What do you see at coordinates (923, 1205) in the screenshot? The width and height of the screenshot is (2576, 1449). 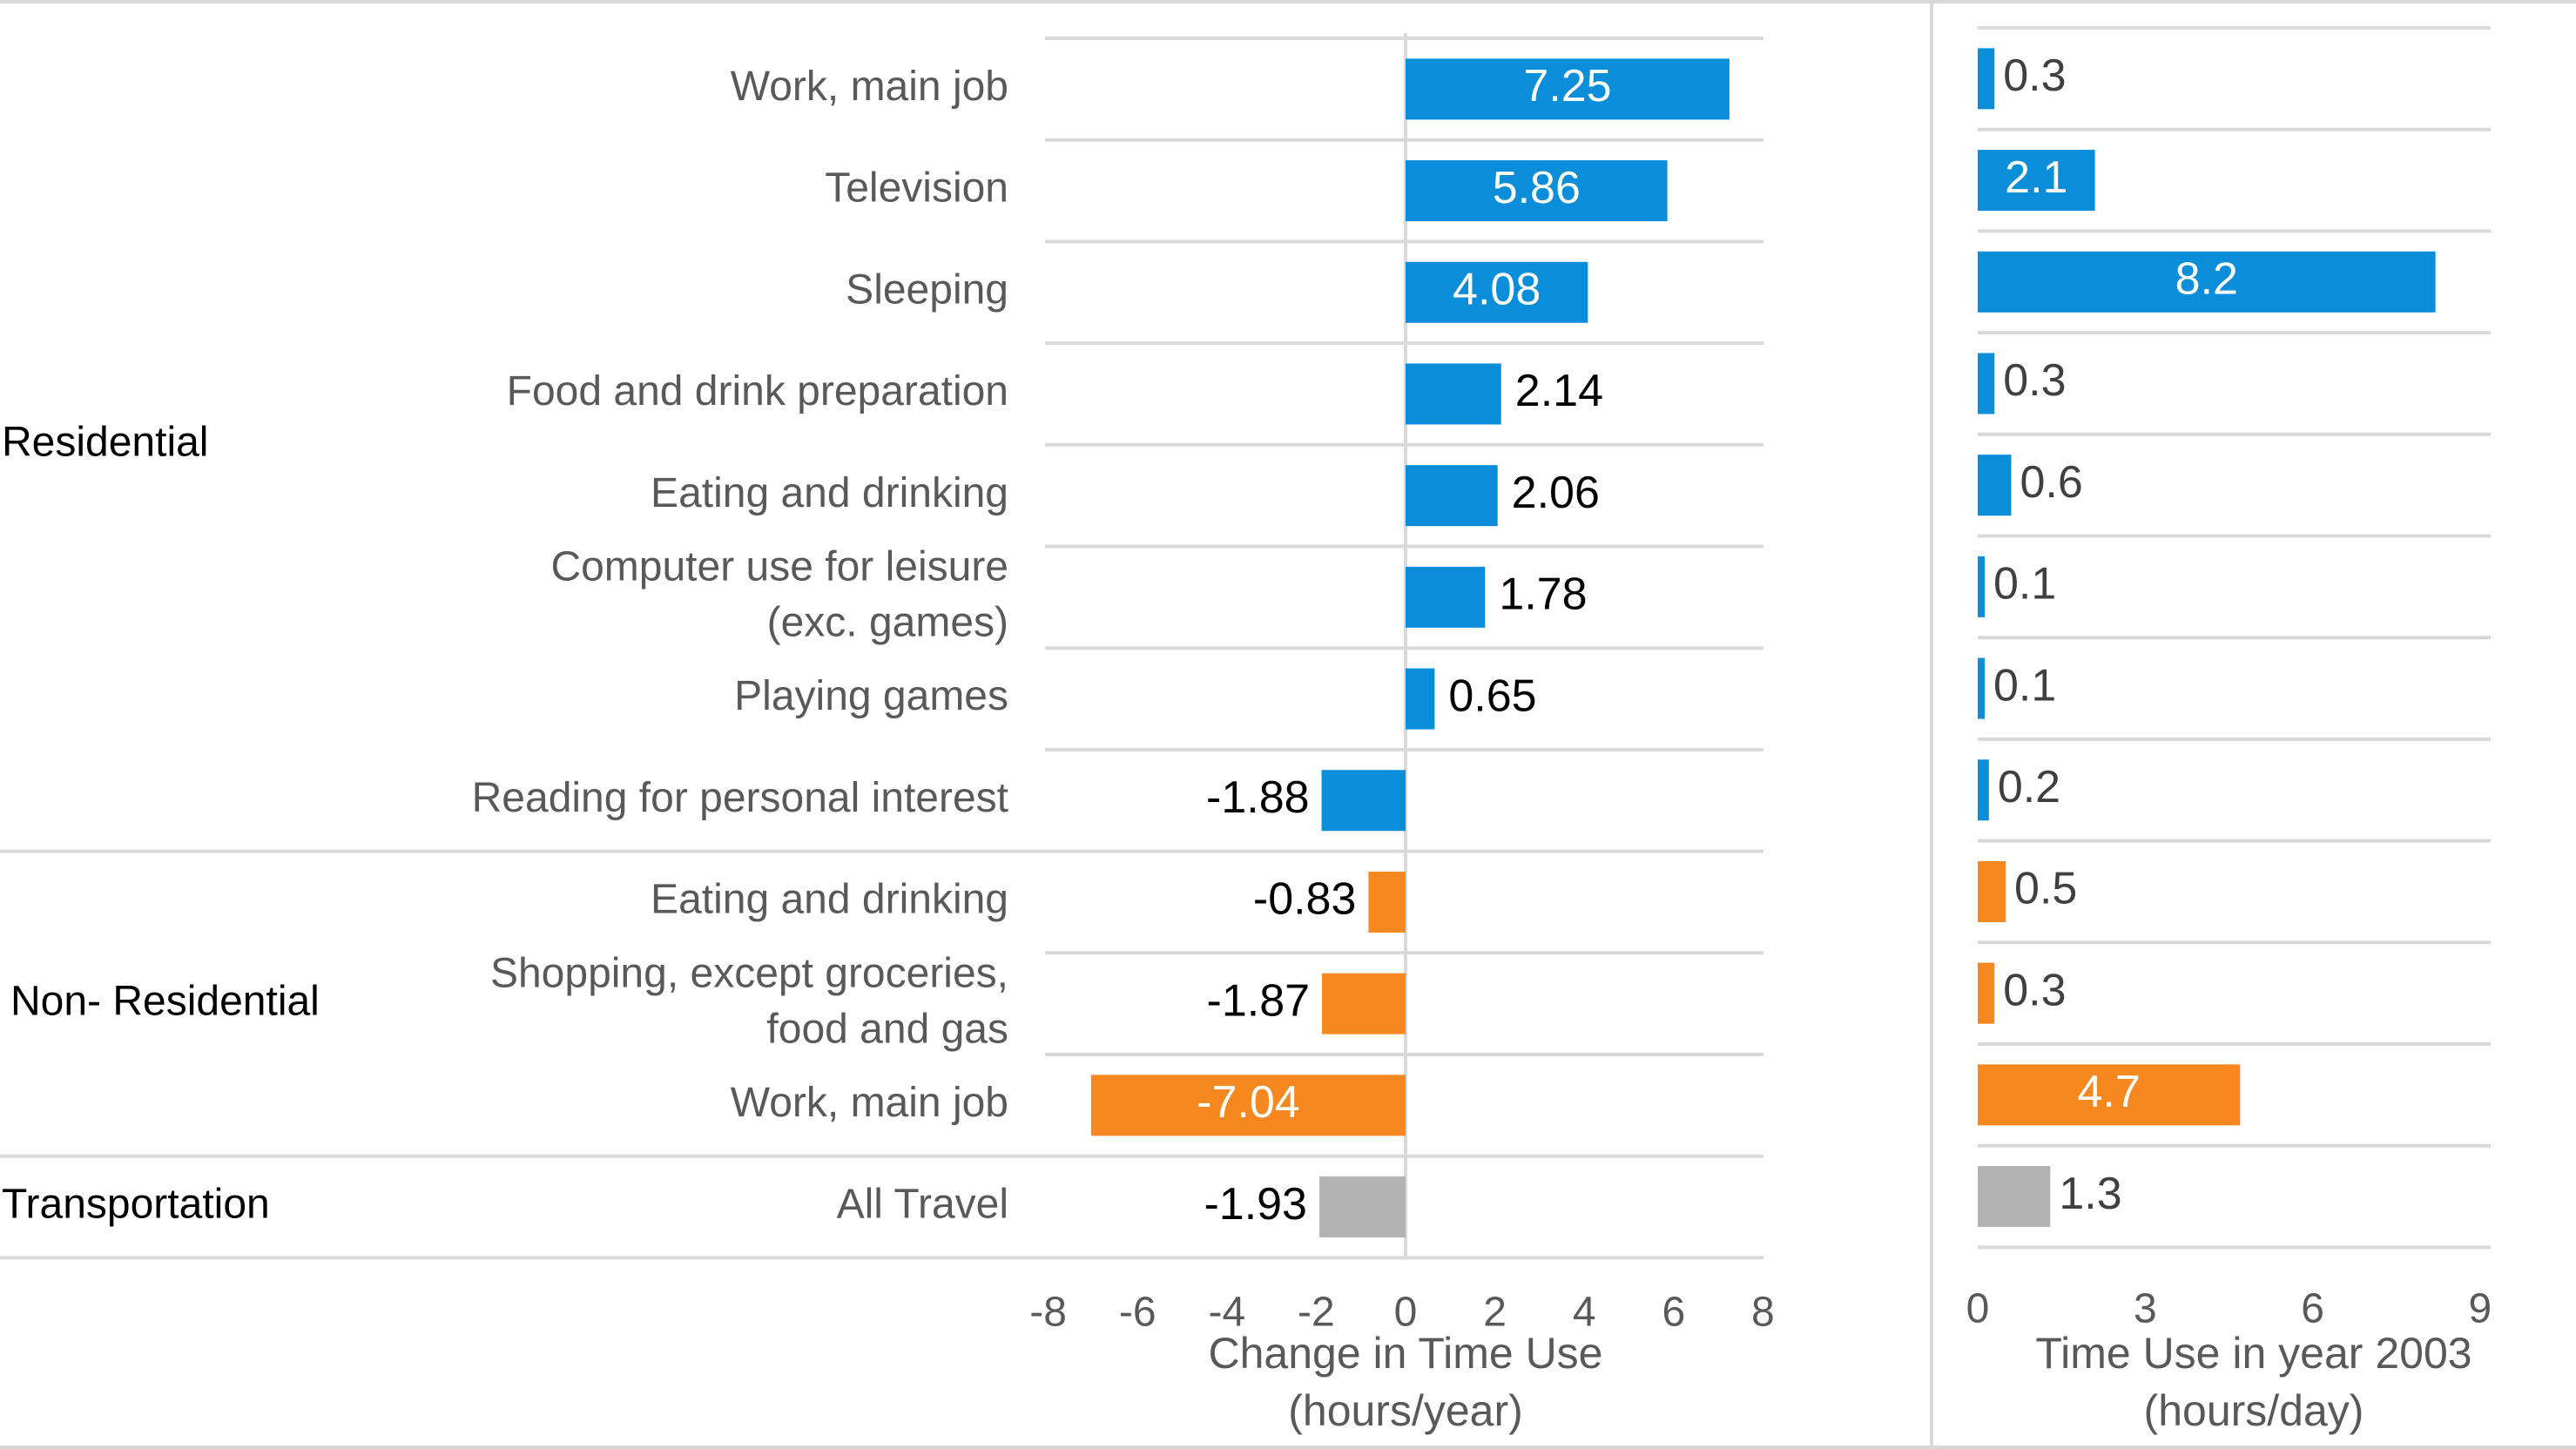 I see `category-label: All Travel` at bounding box center [923, 1205].